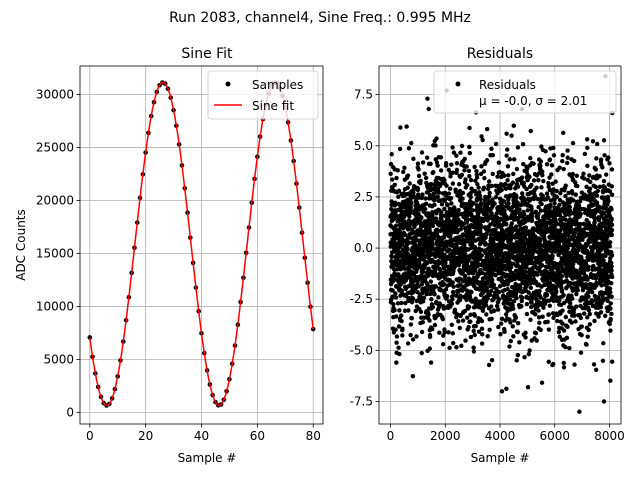  What do you see at coordinates (70, 412) in the screenshot?
I see `sine-fit-ytick-label: 0` at bounding box center [70, 412].